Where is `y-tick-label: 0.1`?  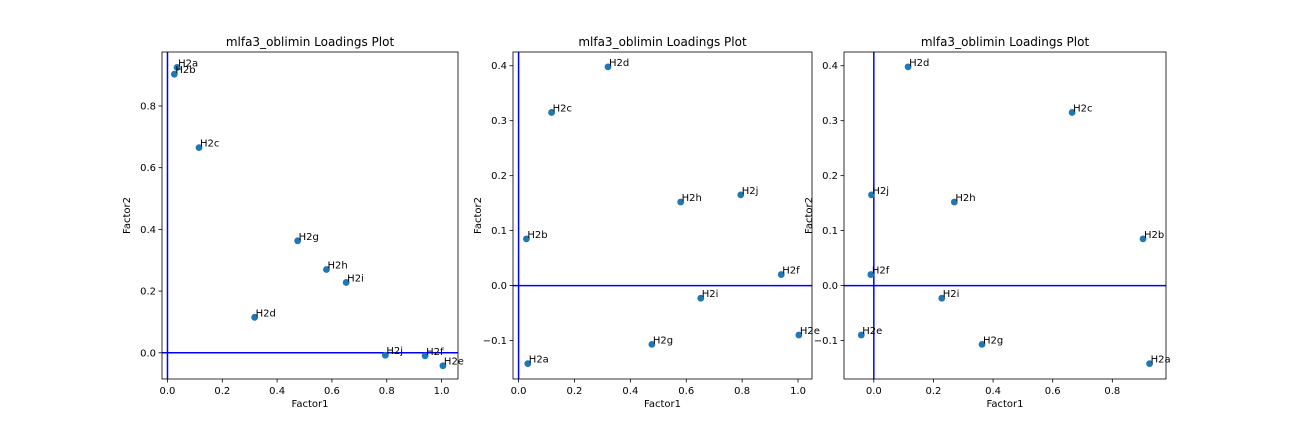
y-tick-label: 0.1 is located at coordinates (499, 231).